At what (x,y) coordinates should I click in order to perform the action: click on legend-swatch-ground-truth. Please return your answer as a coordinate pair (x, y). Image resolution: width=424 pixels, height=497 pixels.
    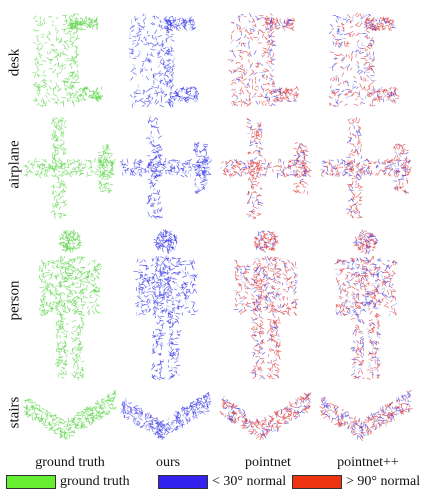
    Looking at the image, I should click on (31, 482).